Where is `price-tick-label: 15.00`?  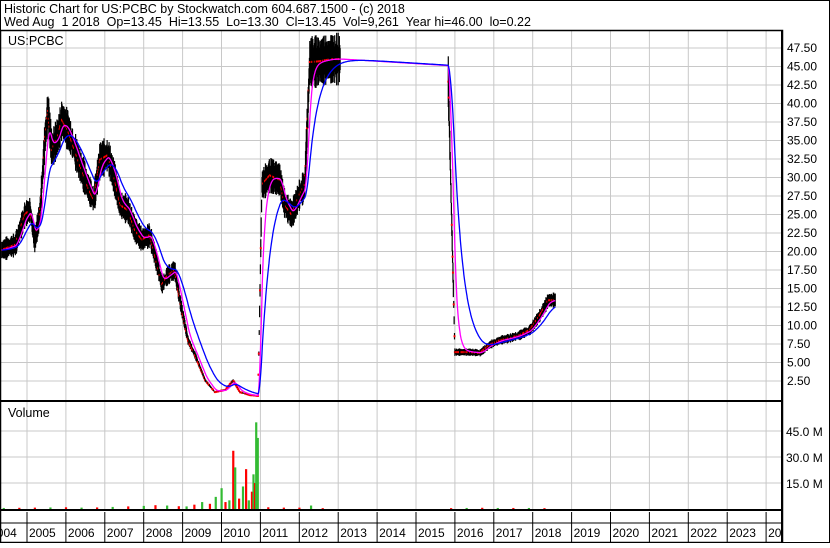
price-tick-label: 15.00 is located at coordinates (802, 289).